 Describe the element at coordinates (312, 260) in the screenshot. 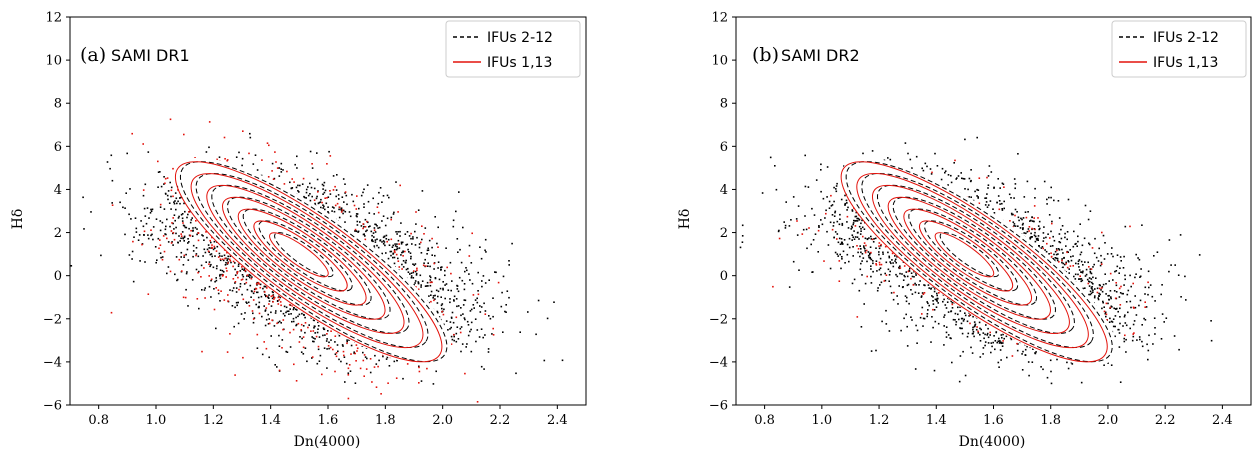

I see `contour-line` at that location.